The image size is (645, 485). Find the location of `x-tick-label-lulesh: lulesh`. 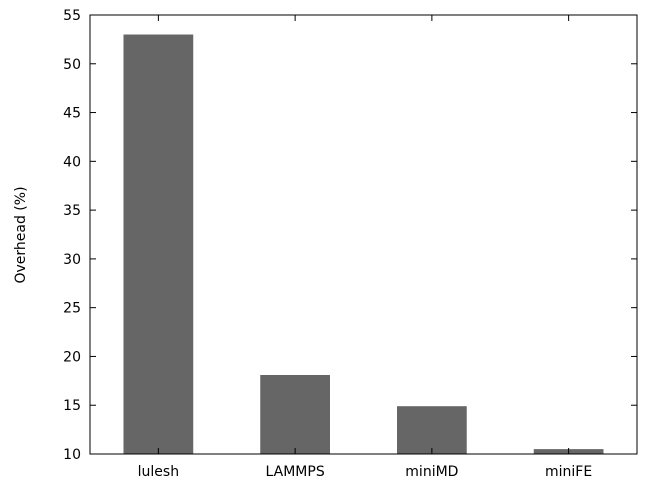

x-tick-label-lulesh: lulesh is located at coordinates (158, 472).